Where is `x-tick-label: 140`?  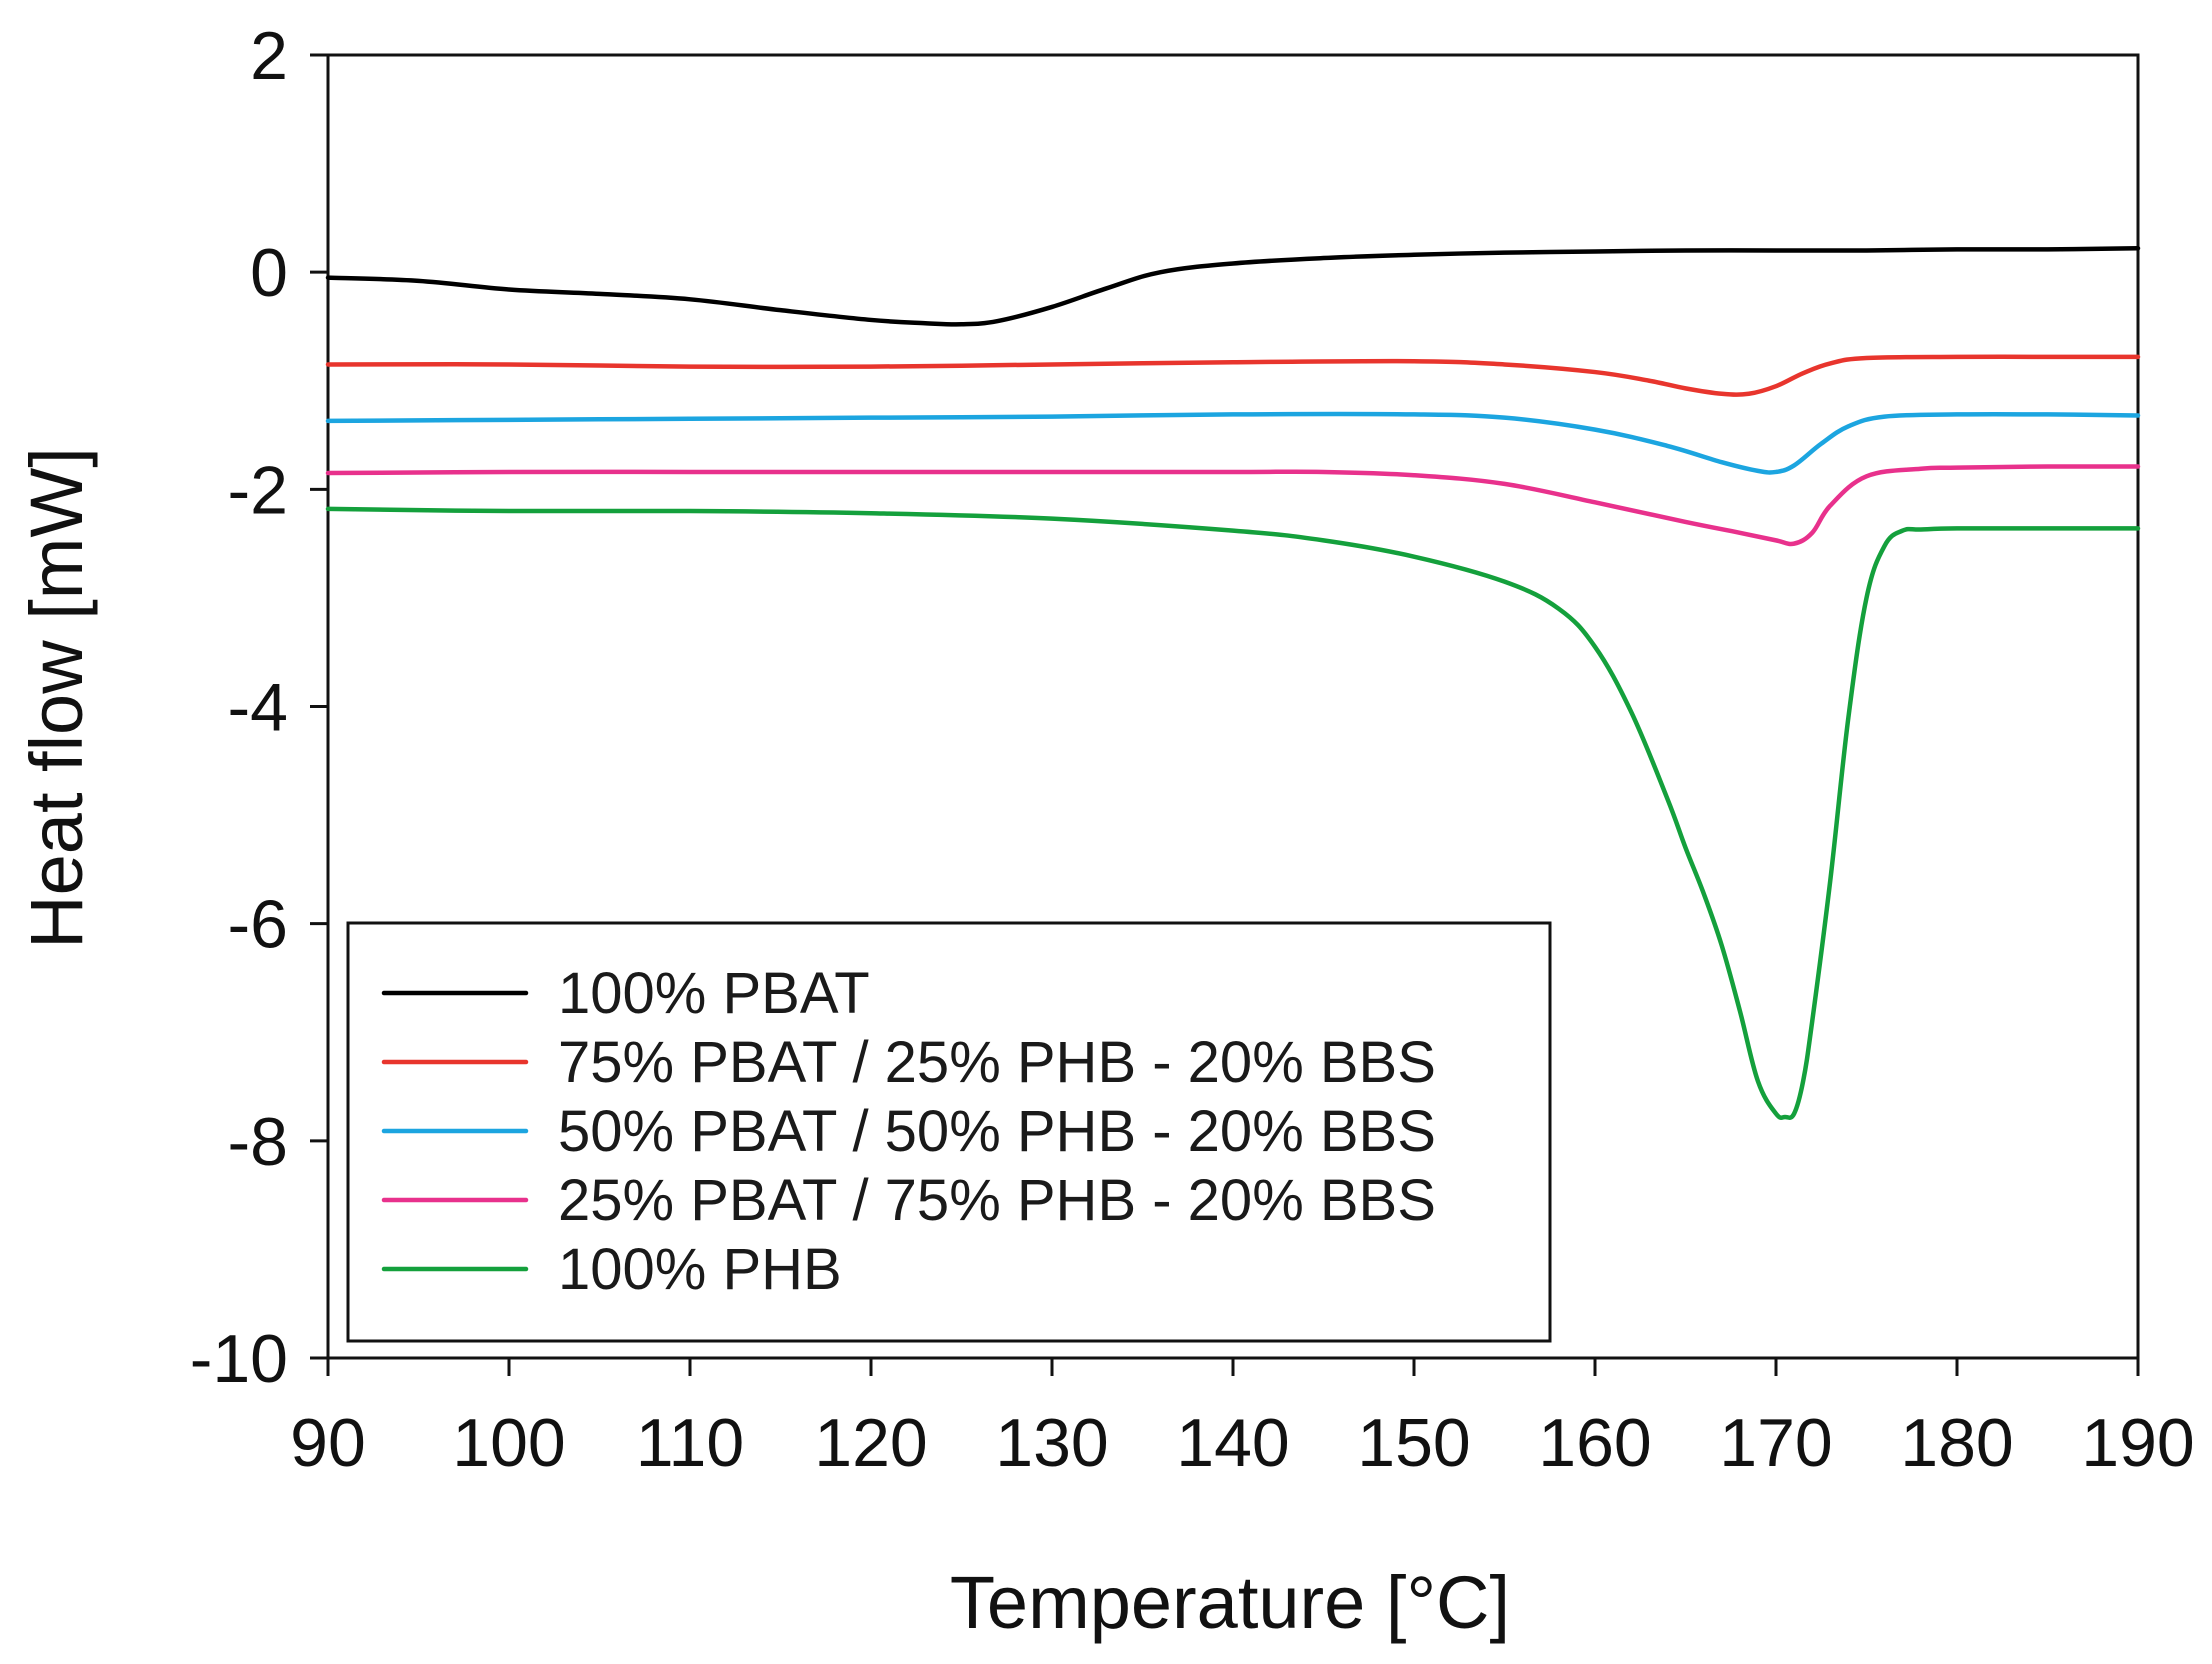 x-tick-label: 140 is located at coordinates (1232, 1443).